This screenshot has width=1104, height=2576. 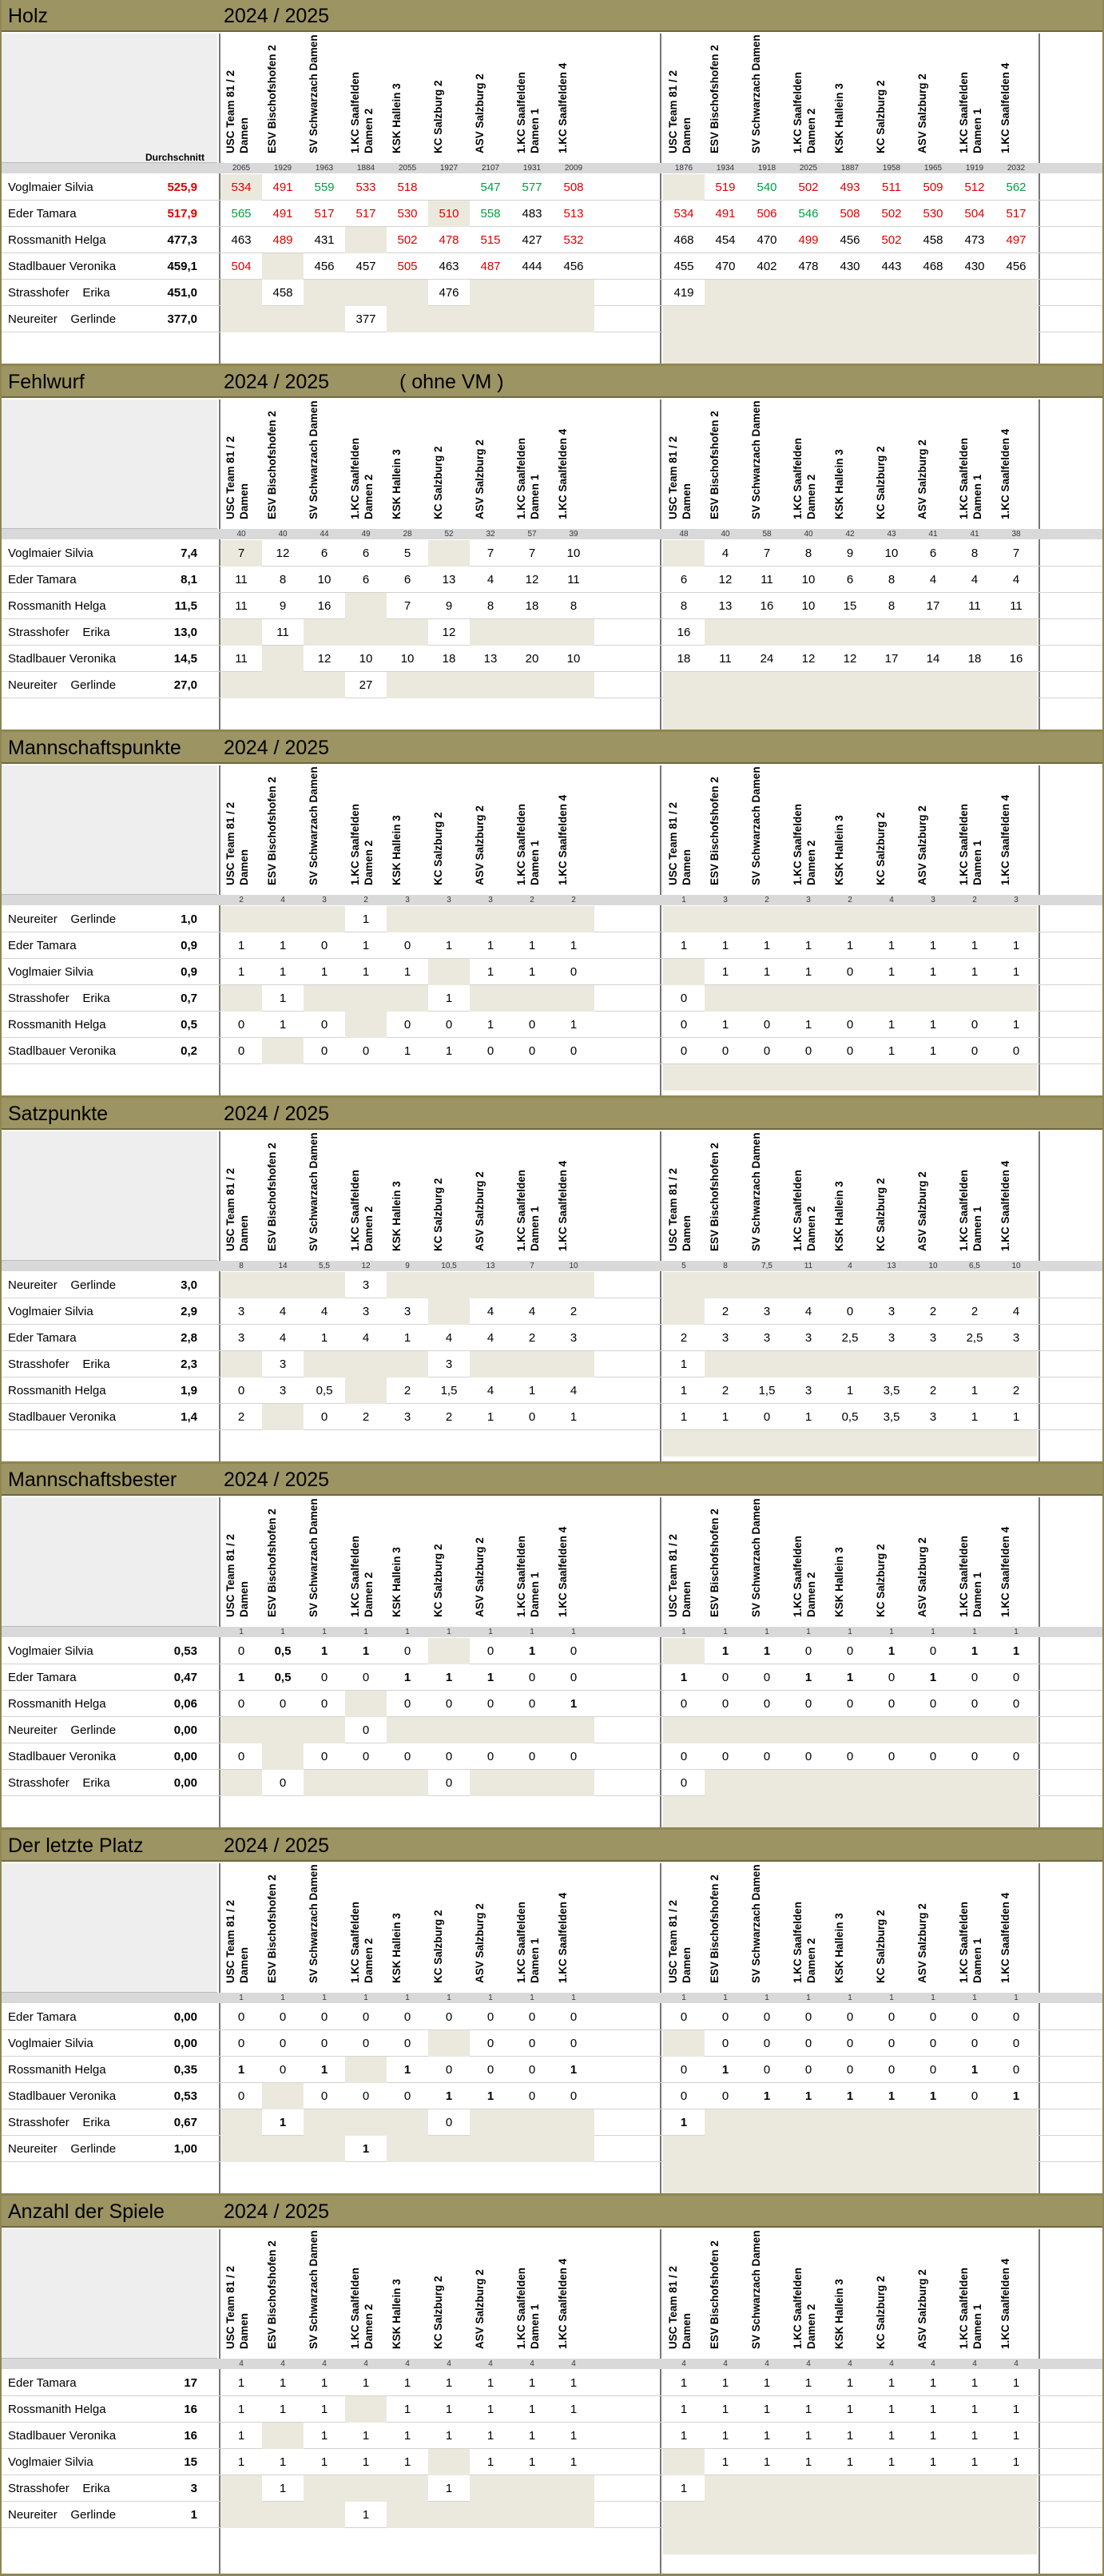 What do you see at coordinates (190, 2436) in the screenshot?
I see `player-average: 16` at bounding box center [190, 2436].